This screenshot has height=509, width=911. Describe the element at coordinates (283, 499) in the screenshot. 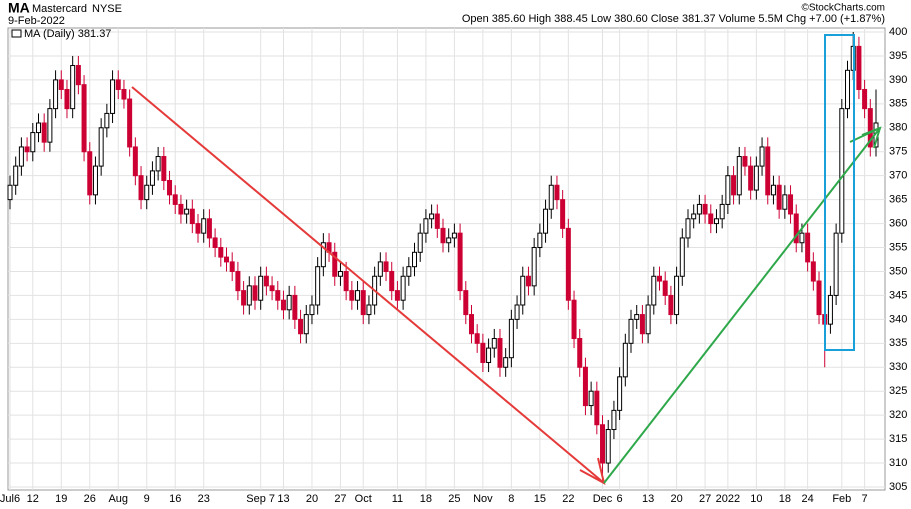

I see `x-tick-label: 13` at that location.